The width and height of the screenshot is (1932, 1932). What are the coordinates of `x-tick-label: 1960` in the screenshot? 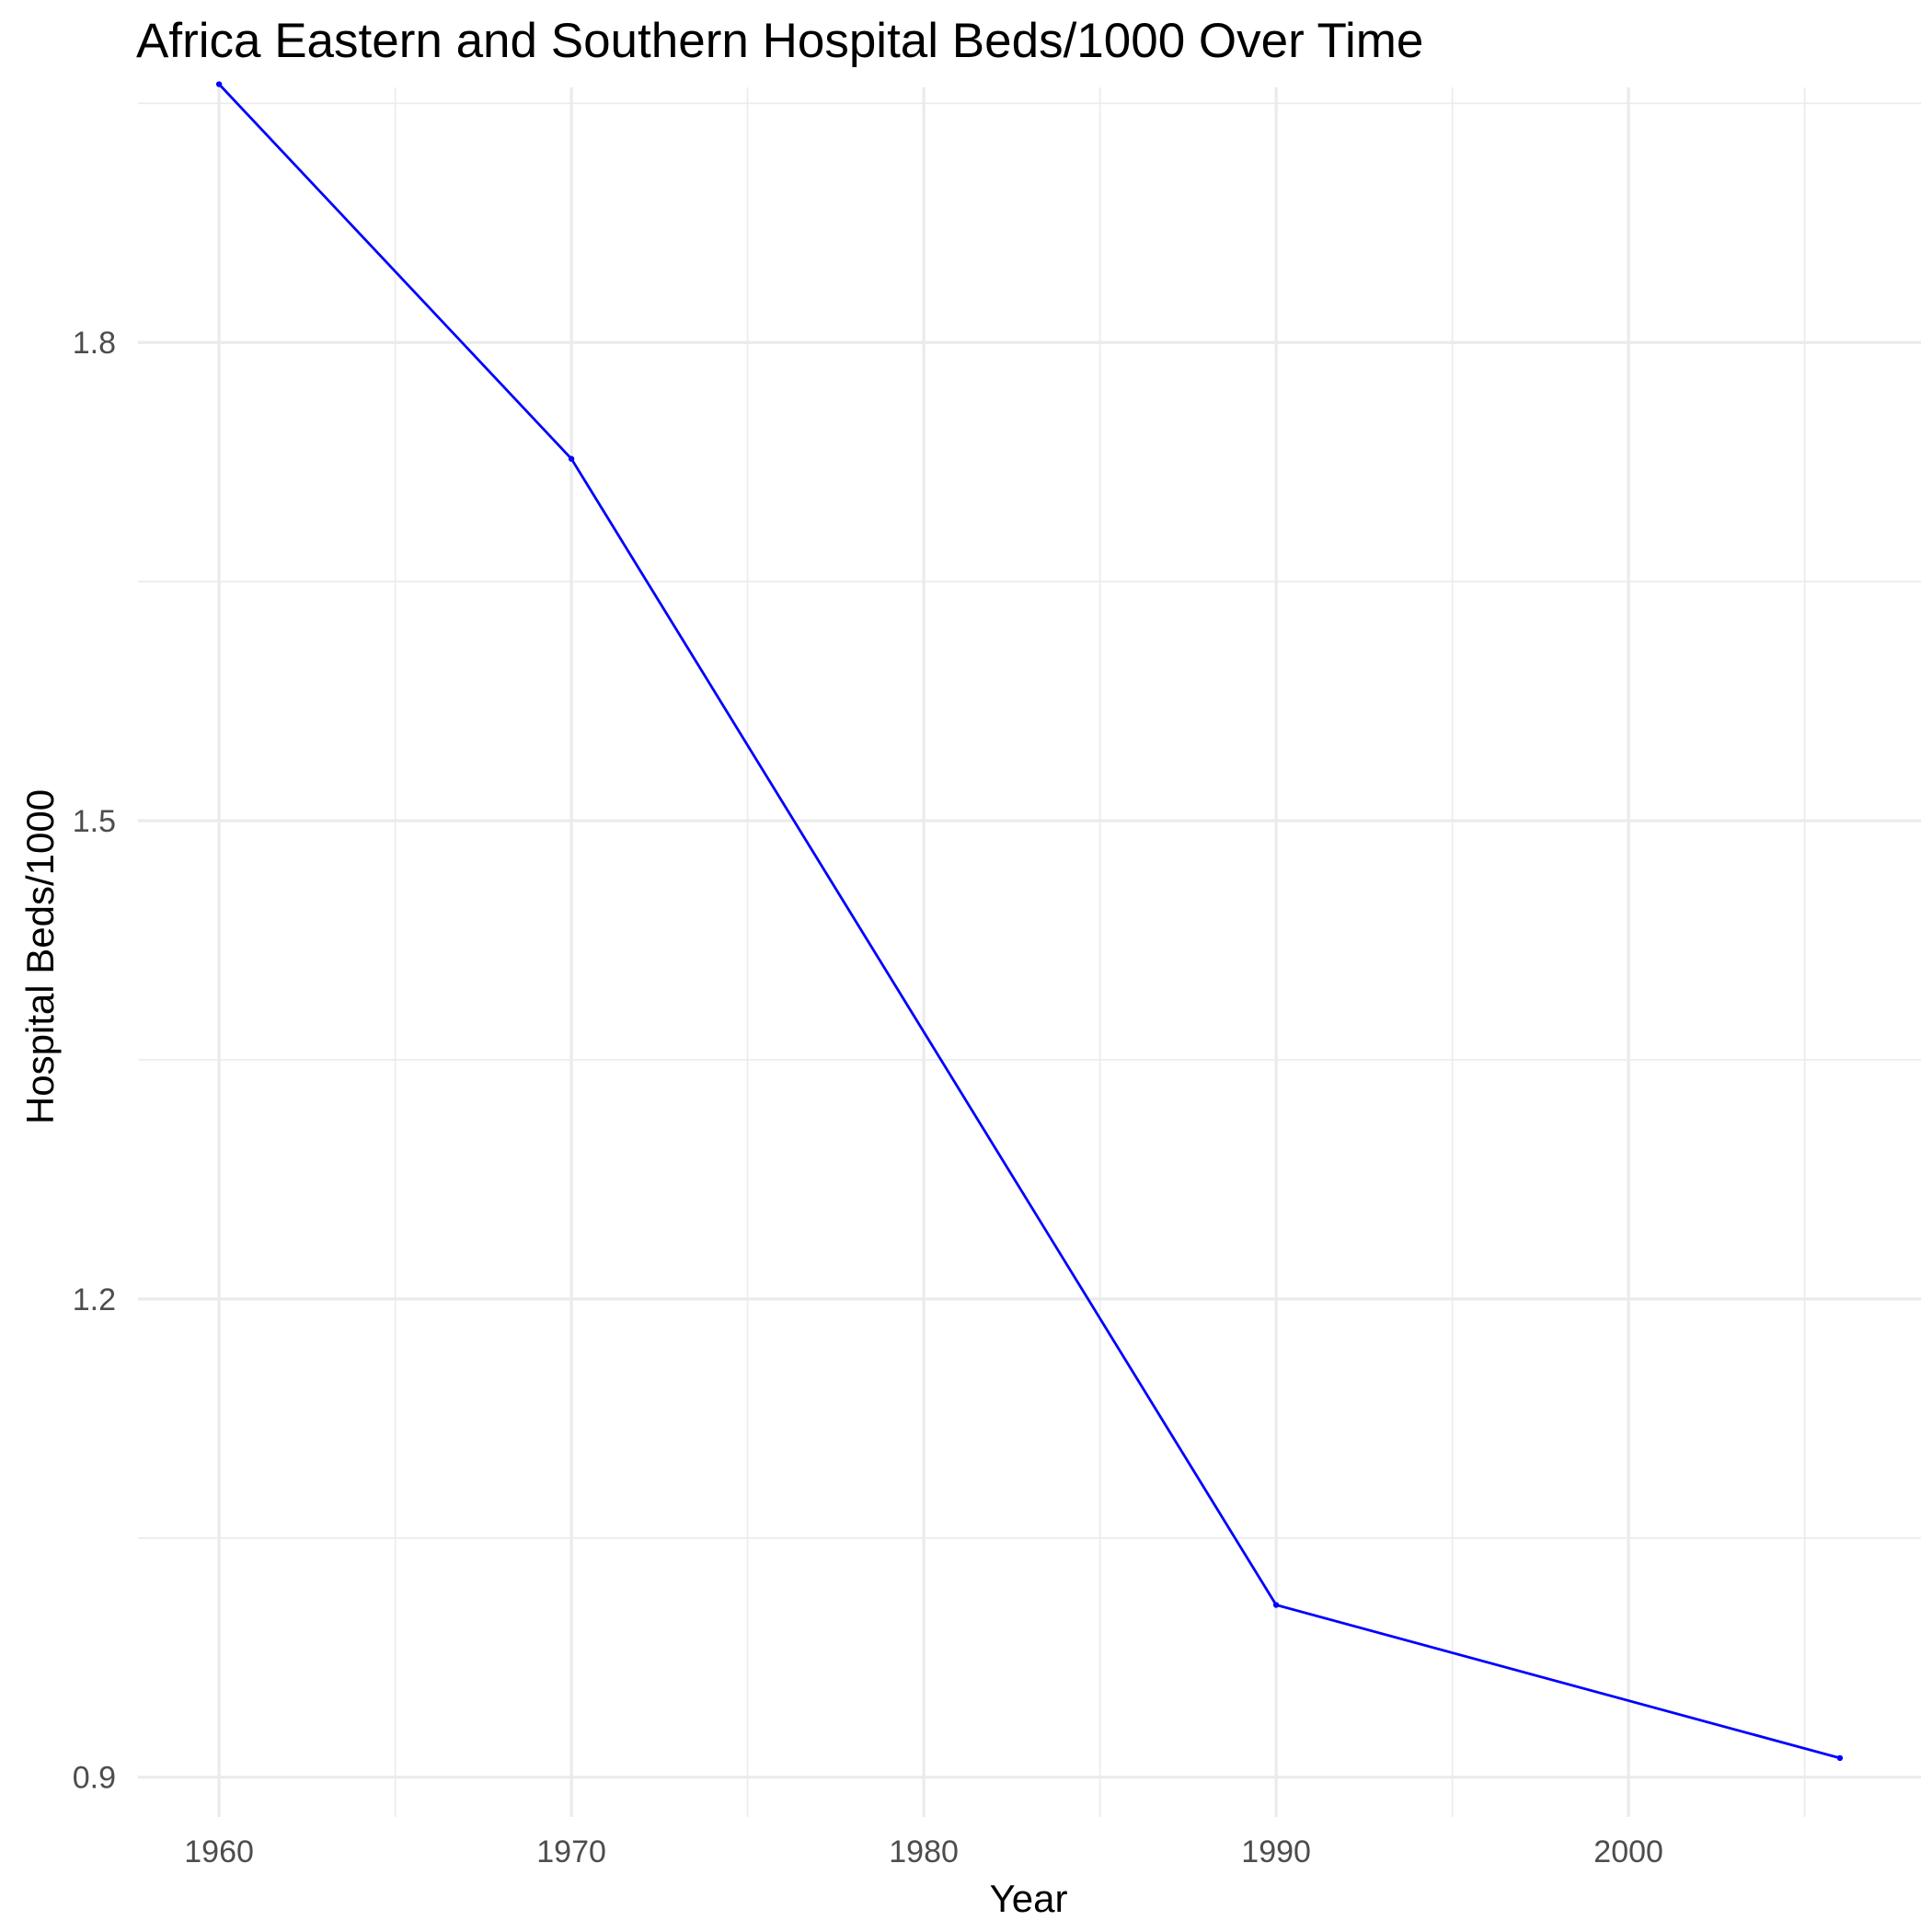 It's located at (219, 1851).